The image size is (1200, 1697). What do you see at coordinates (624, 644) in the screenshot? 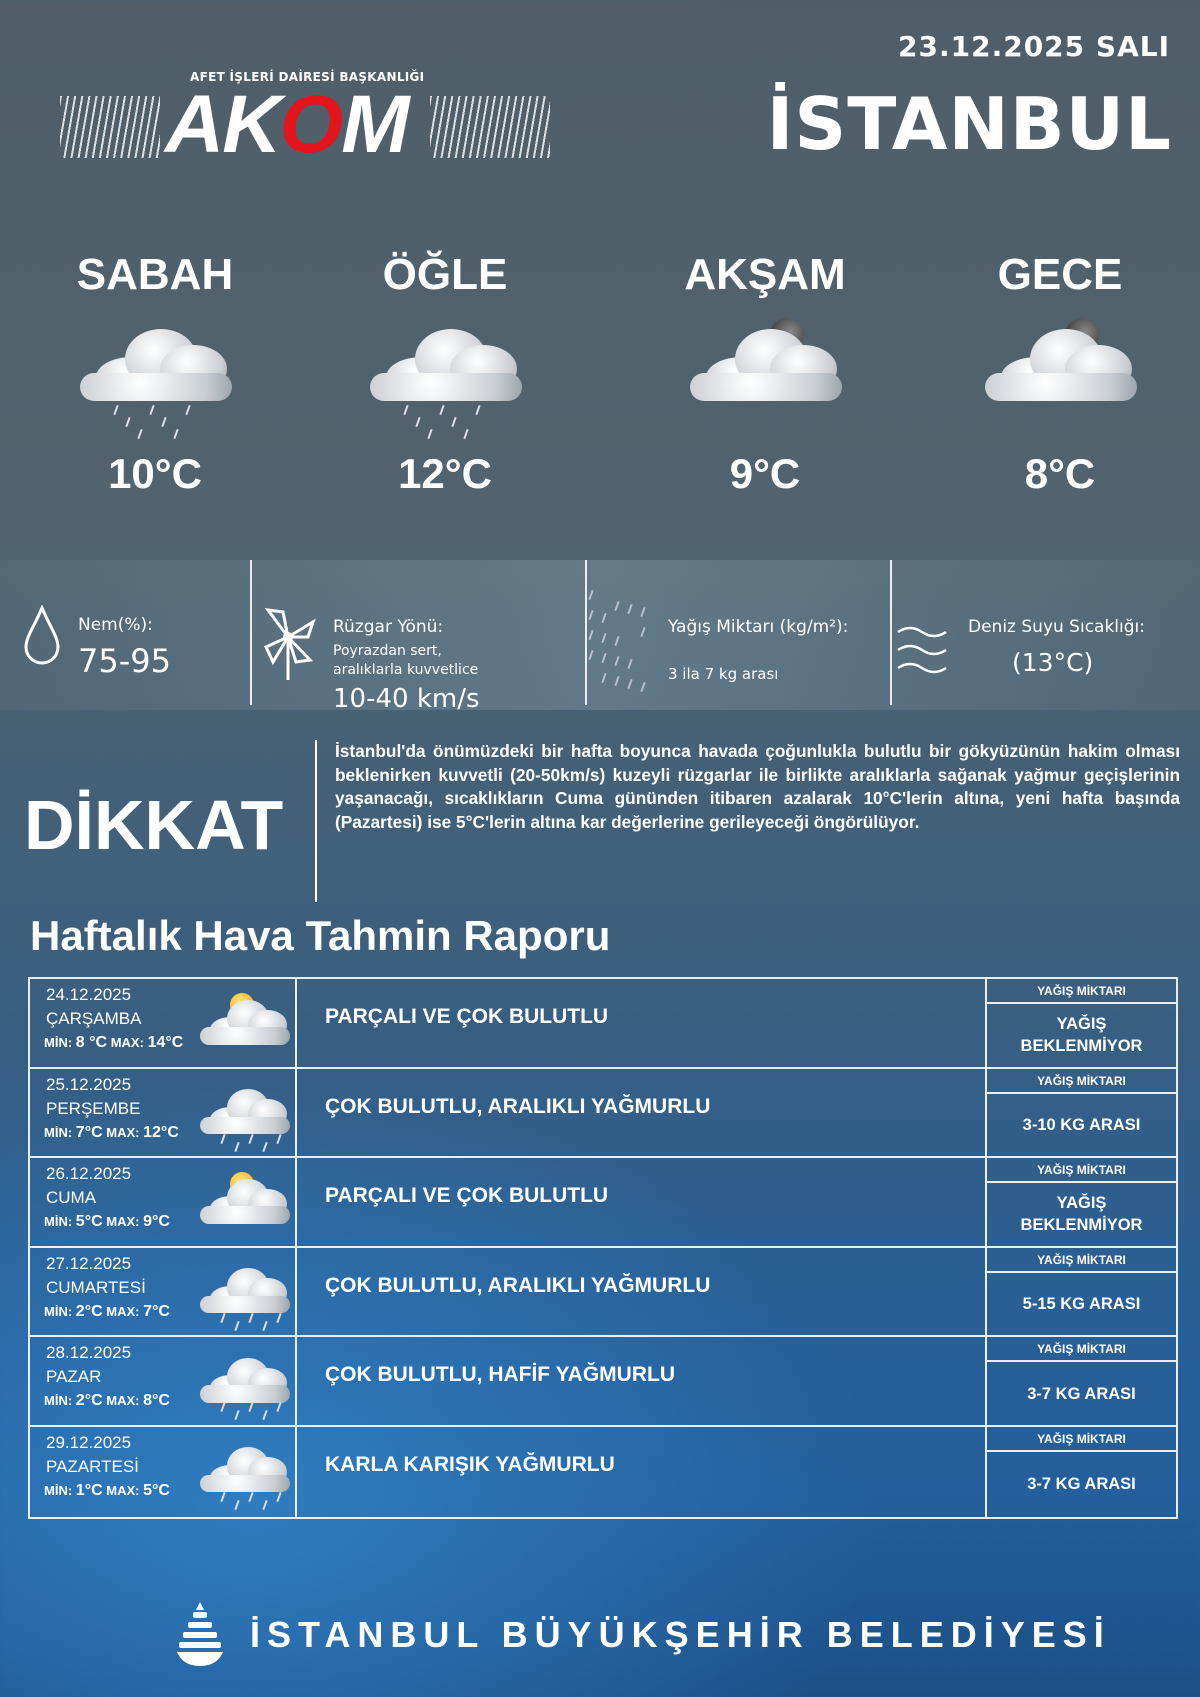
I see `rain-drops-icon` at bounding box center [624, 644].